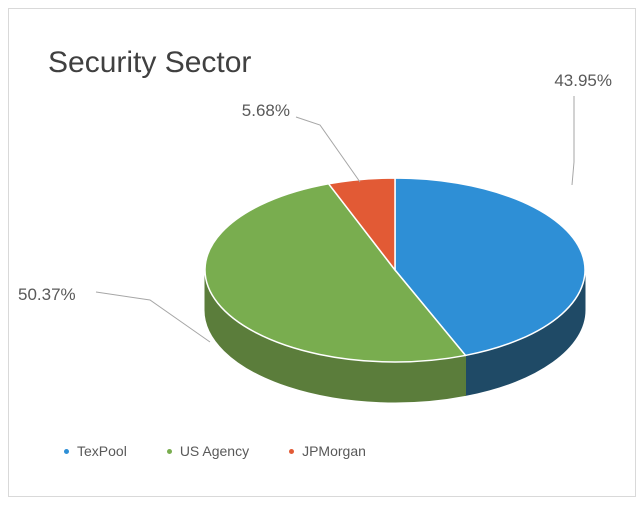  I want to click on legend-label-jpmorgan: JPMorgan, so click(334, 451).